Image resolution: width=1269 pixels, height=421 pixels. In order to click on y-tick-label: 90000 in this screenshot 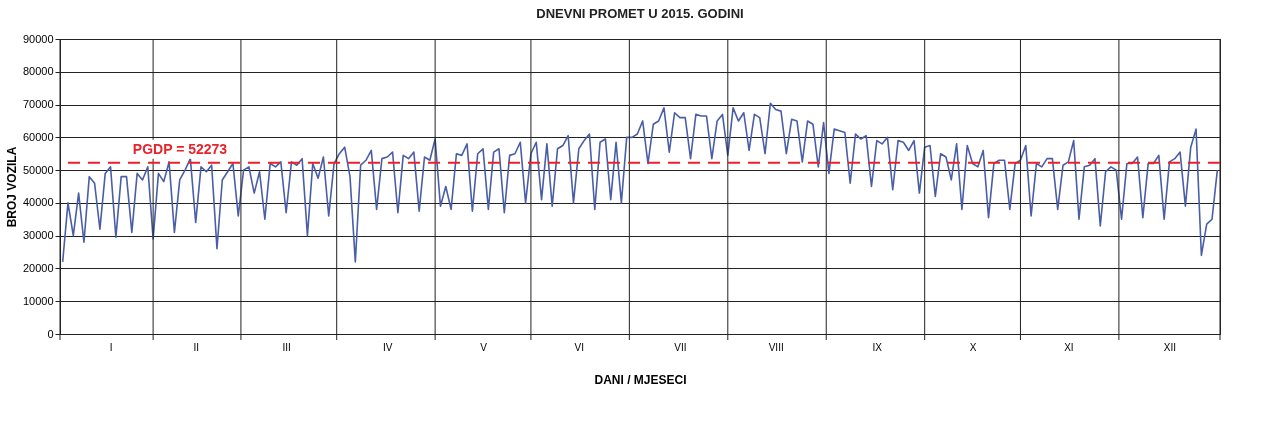, I will do `click(38, 38)`.